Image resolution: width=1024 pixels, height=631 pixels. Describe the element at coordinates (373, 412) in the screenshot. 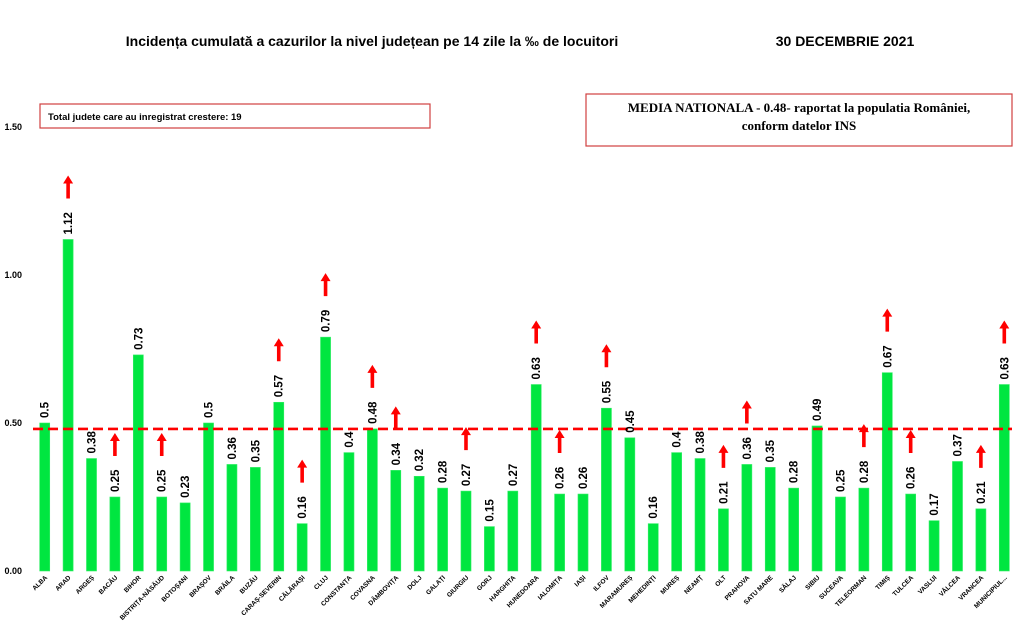

I see `value-label: 0.48` at that location.